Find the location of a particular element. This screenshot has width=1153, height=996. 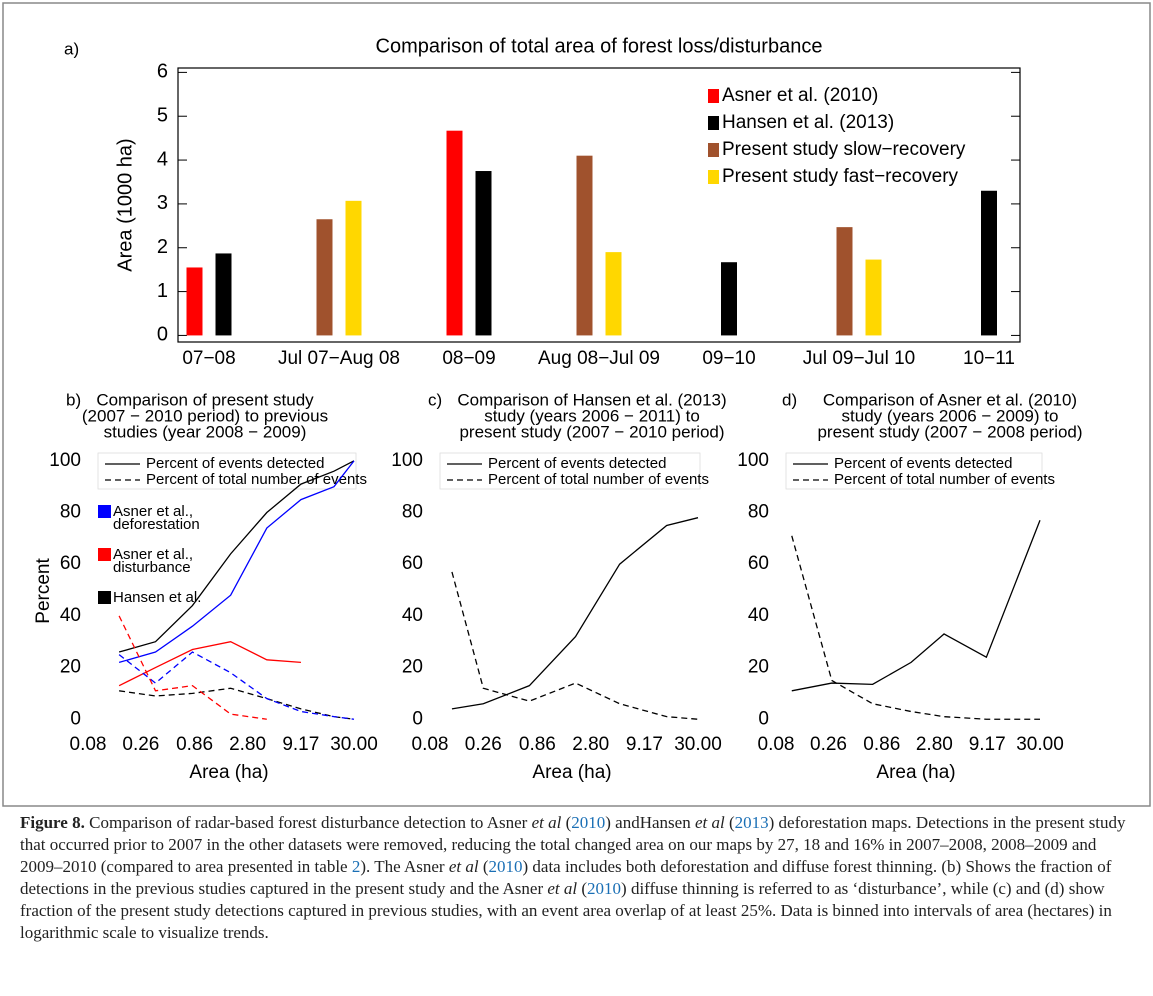

chart-title: Comparison of Asner et al. (2010) is located at coordinates (950, 399).